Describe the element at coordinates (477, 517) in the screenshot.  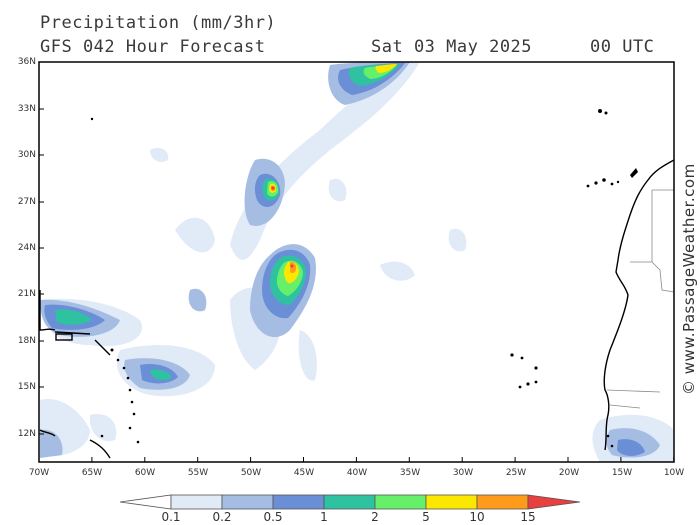
I see `legend-label: 10` at that location.